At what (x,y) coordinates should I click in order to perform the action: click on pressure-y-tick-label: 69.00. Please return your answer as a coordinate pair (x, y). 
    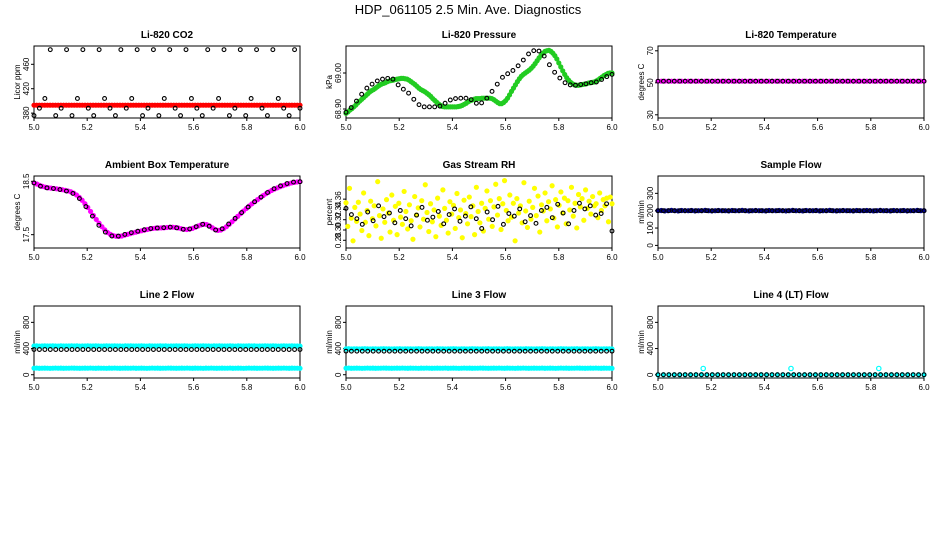
    Looking at the image, I should click on (338, 72).